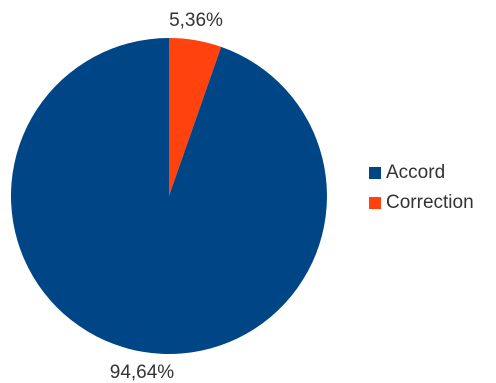 Image resolution: width=496 pixels, height=383 pixels. What do you see at coordinates (375, 173) in the screenshot?
I see `legend-swatch-accord` at bounding box center [375, 173].